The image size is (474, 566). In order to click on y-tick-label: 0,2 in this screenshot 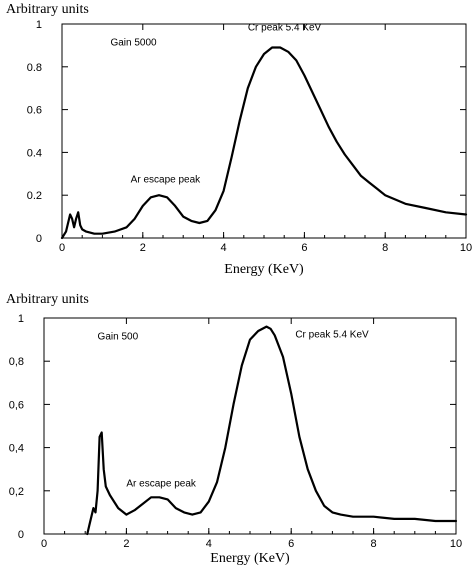, I will do `click(16, 492)`.